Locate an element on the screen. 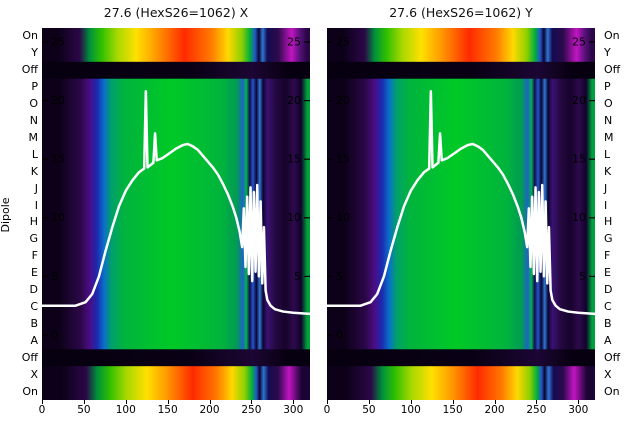  row-label-left-1: Y is located at coordinates (34, 53).